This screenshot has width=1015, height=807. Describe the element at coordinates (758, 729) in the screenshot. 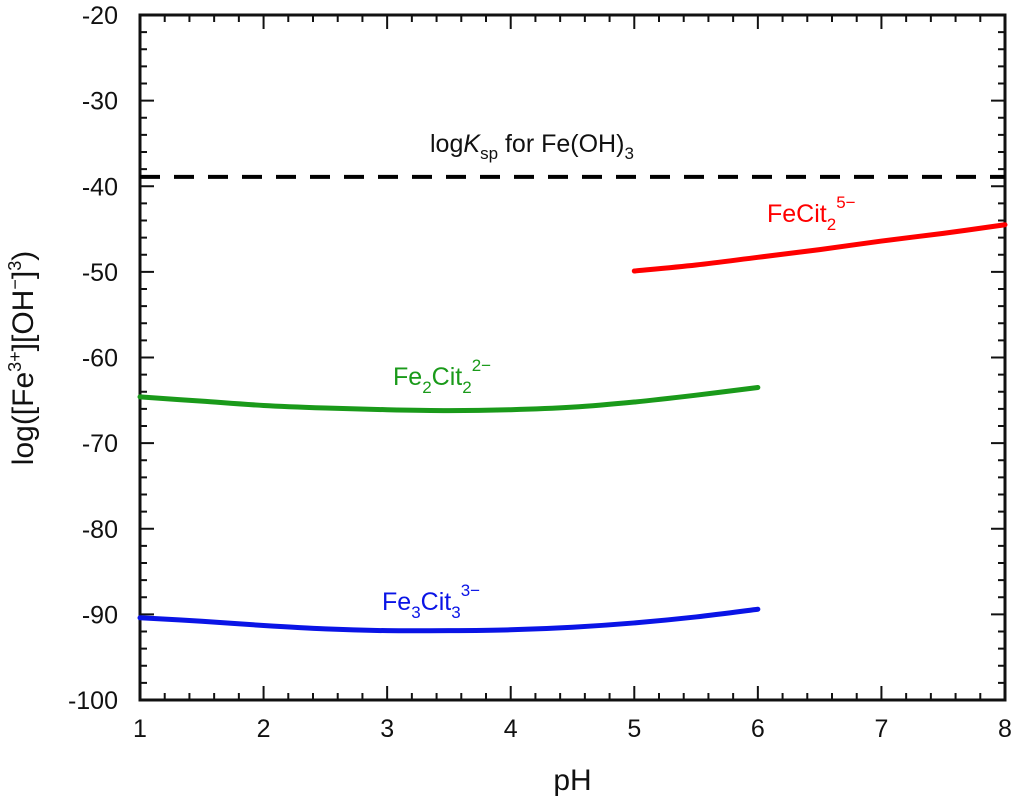

I see `x-tick-label: 6` at that location.